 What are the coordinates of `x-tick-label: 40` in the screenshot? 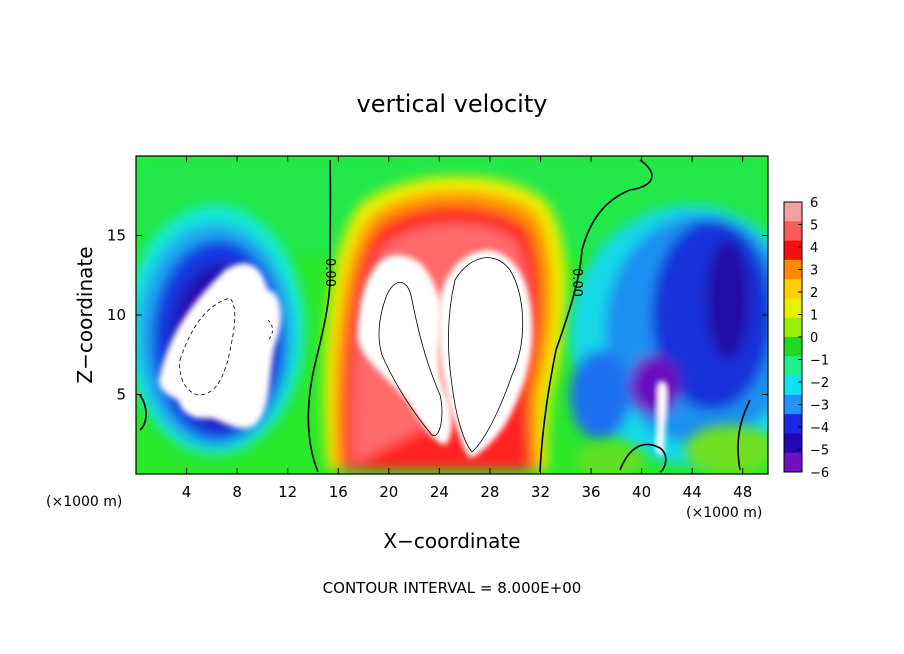 It's located at (641, 492).